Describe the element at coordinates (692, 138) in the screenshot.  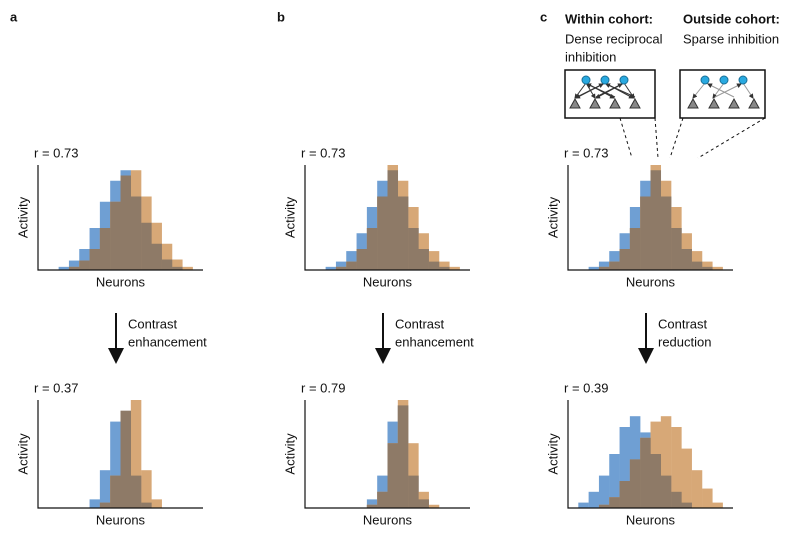
I see `inset-connectors` at that location.